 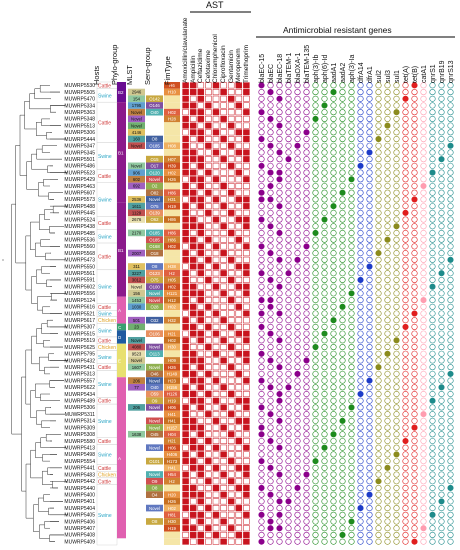 I want to click on sample-label: MUWRP5501, so click(x=79, y=160).